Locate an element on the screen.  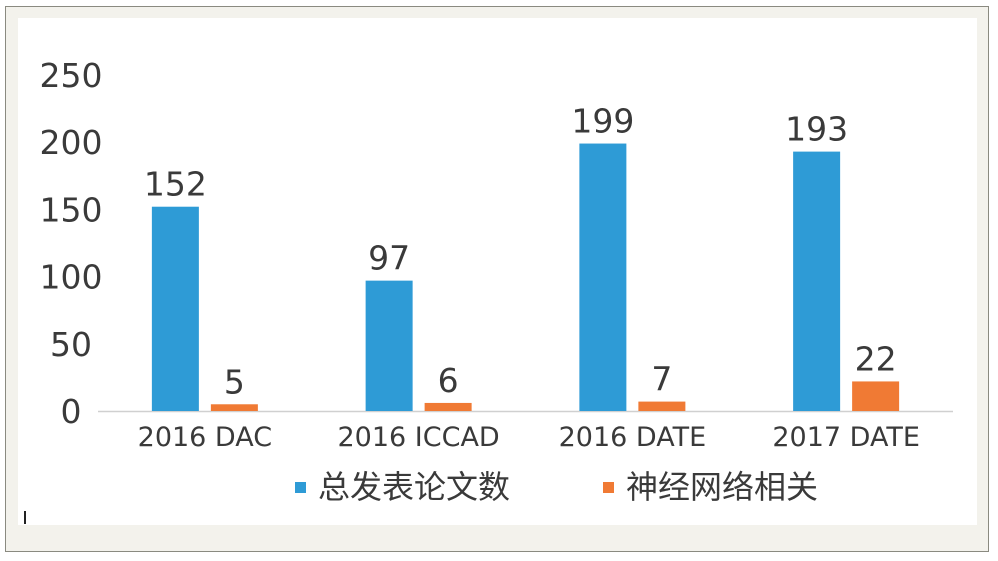
y-tick-label: 100 is located at coordinates (71, 277).